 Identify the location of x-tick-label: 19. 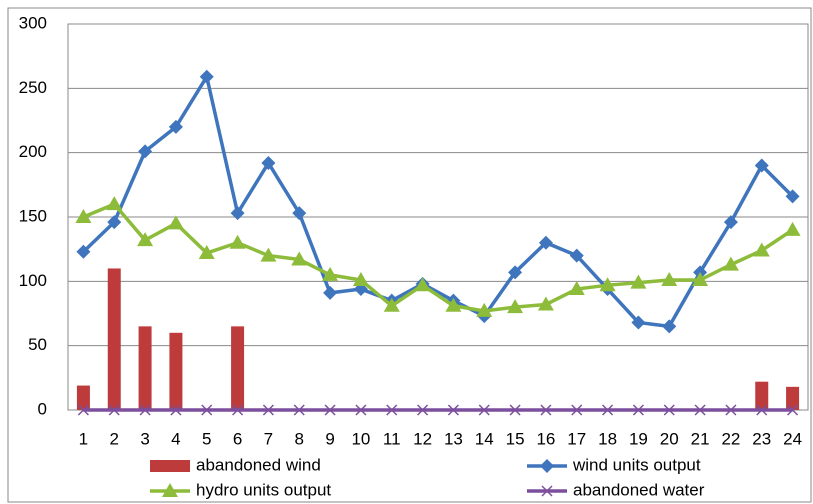
(638, 438).